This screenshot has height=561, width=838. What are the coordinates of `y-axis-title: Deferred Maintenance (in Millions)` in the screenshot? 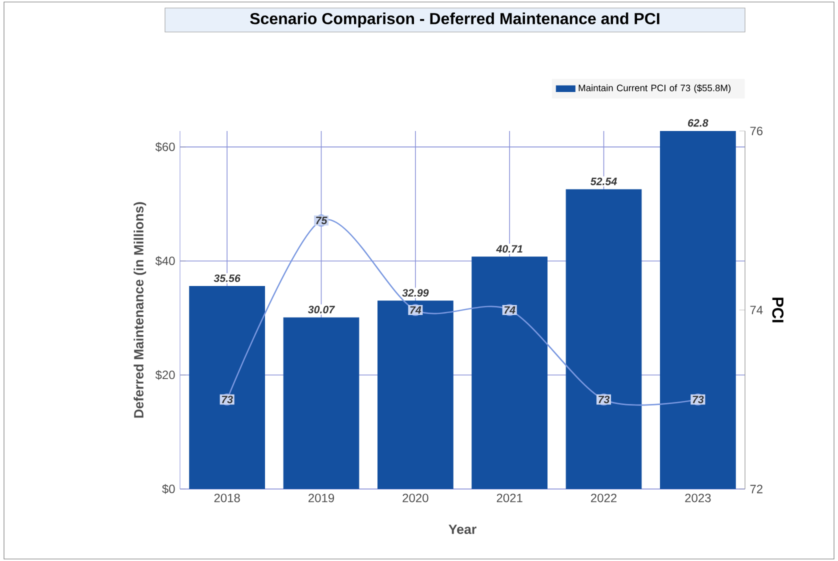 It's located at (140, 310).